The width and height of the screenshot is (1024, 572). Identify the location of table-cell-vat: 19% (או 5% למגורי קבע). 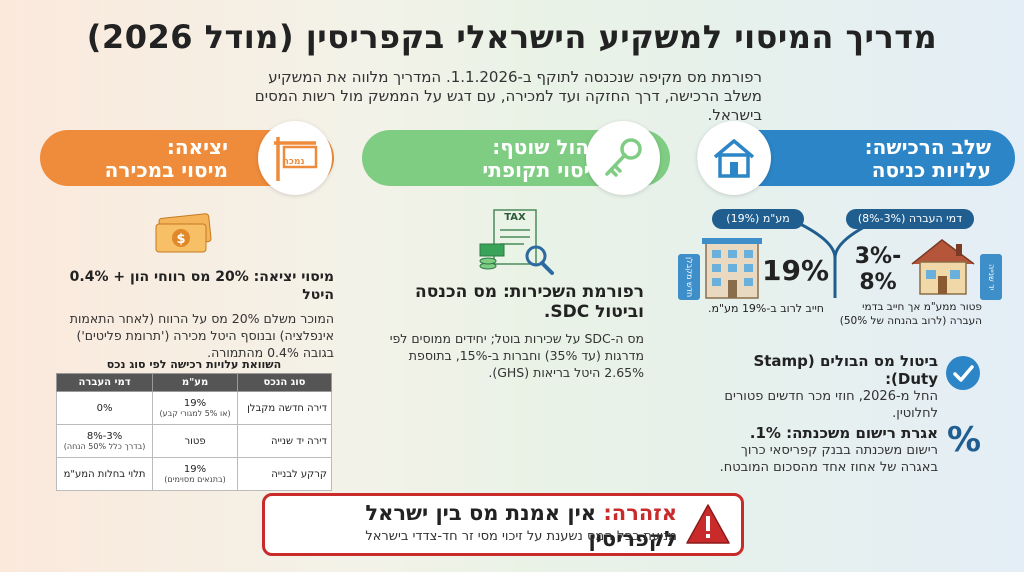
(195, 408).